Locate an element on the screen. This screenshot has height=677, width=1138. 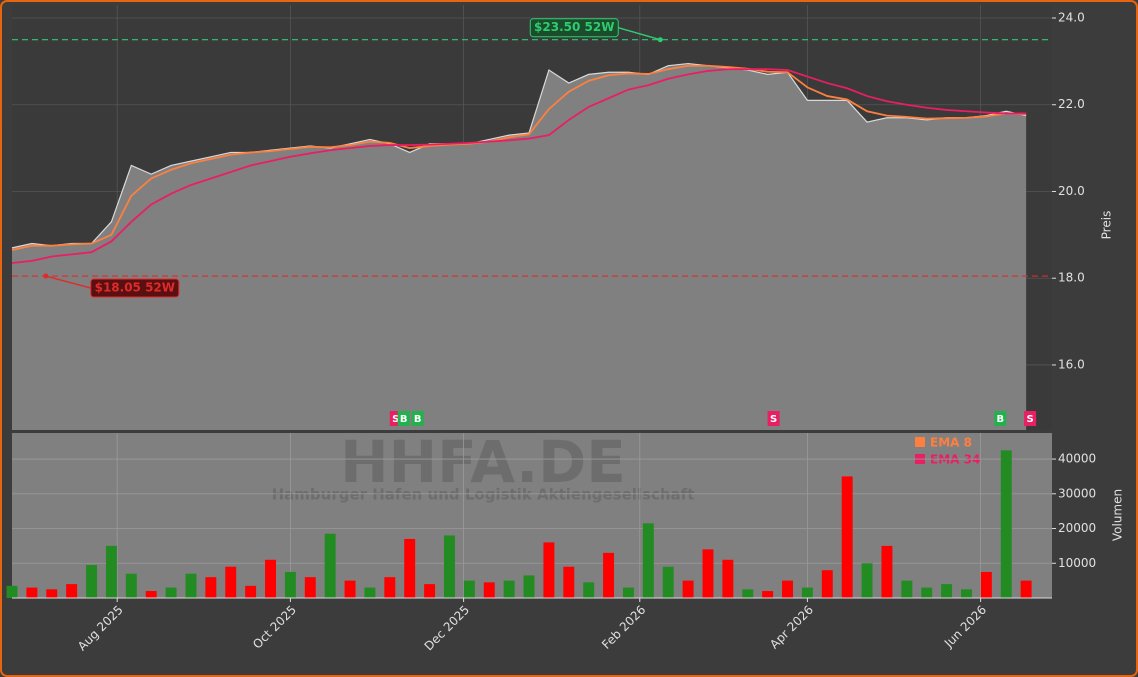
y-tick-label: 16.0 is located at coordinates (1071, 364).